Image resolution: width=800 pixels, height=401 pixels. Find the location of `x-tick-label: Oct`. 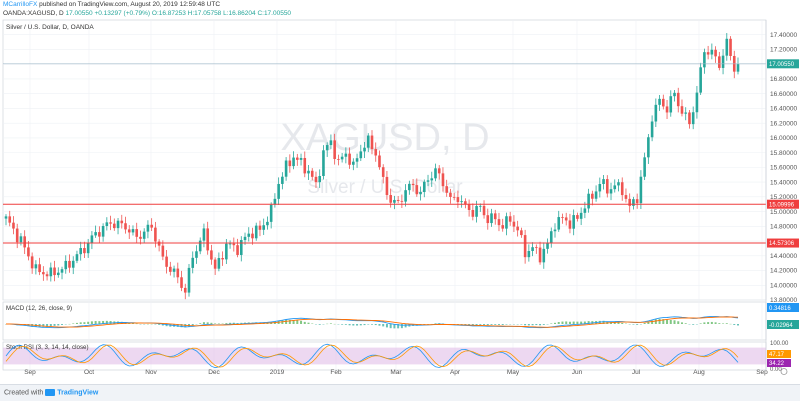

x-tick-label: Oct is located at coordinates (89, 372).